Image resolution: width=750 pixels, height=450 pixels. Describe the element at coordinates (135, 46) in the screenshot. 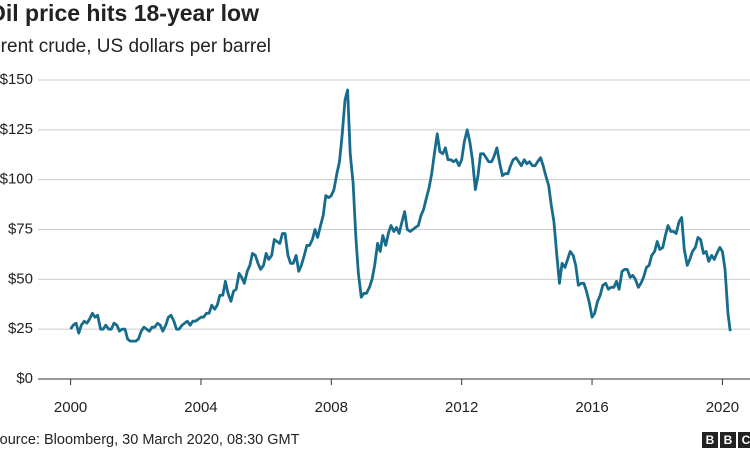

I see `chart-subtitle: Brent crude, US dollars per barrel` at that location.